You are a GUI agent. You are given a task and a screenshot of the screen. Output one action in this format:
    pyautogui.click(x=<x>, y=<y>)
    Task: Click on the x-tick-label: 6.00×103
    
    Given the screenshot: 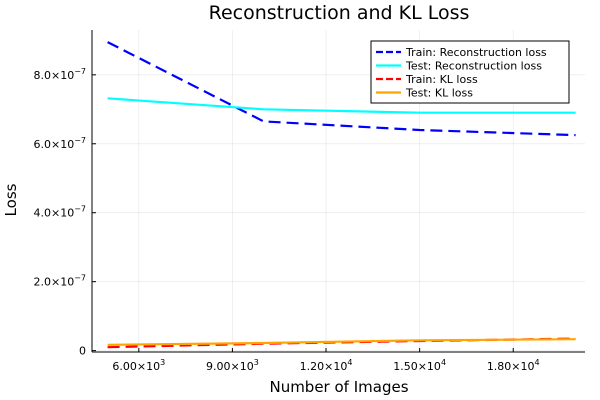 What is the action you would take?
    pyautogui.click(x=138, y=365)
    